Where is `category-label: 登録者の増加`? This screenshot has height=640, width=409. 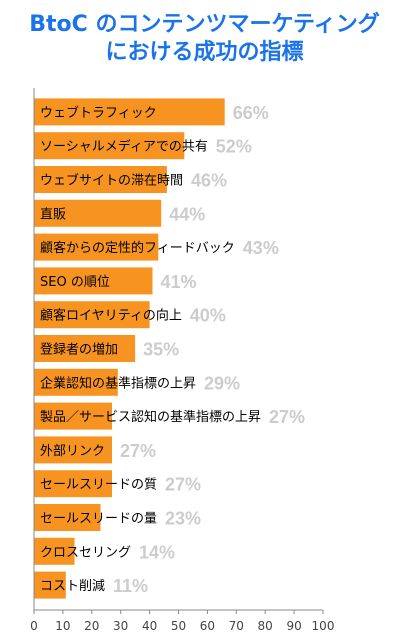 category-label: 登録者の増加 is located at coordinates (79, 350).